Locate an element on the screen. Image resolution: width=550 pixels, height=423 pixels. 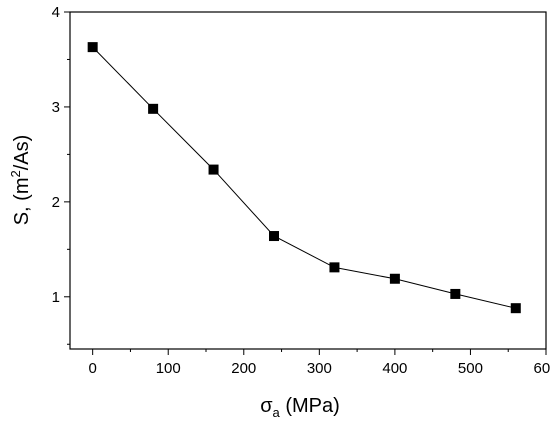
y-tick-label: 2 is located at coordinates (56, 202).